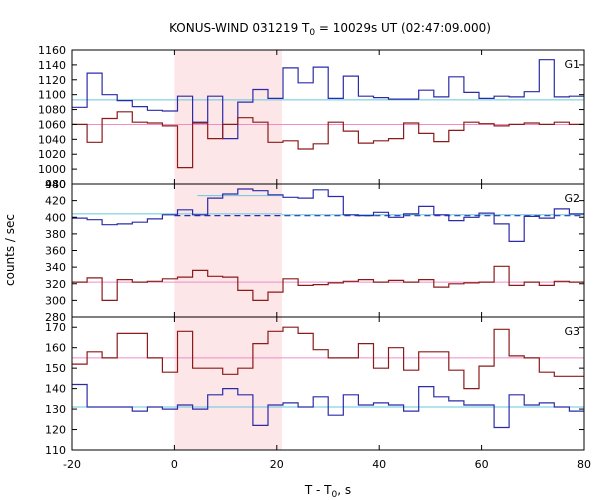 The height and width of the screenshot is (500, 600). Describe the element at coordinates (52, 169) in the screenshot. I see `y-tick-label: 1000` at that location.